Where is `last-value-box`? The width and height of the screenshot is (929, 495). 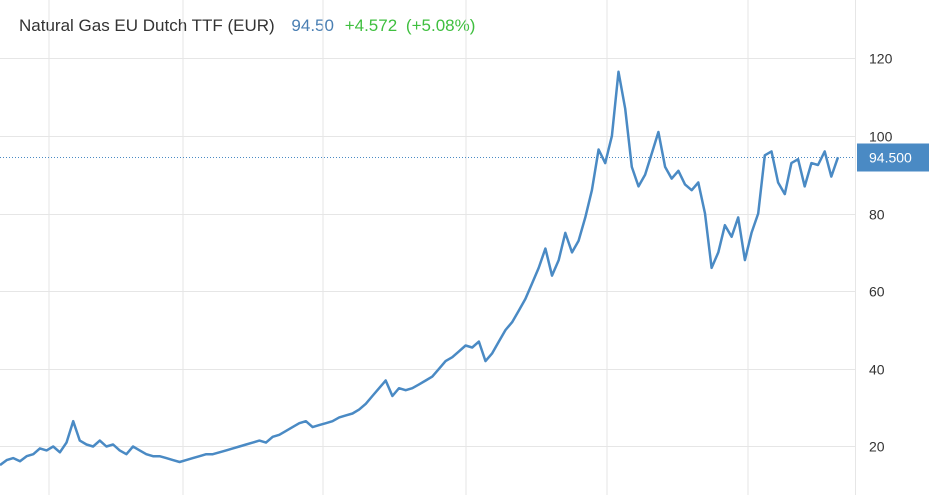 last-value-box is located at coordinates (893, 157).